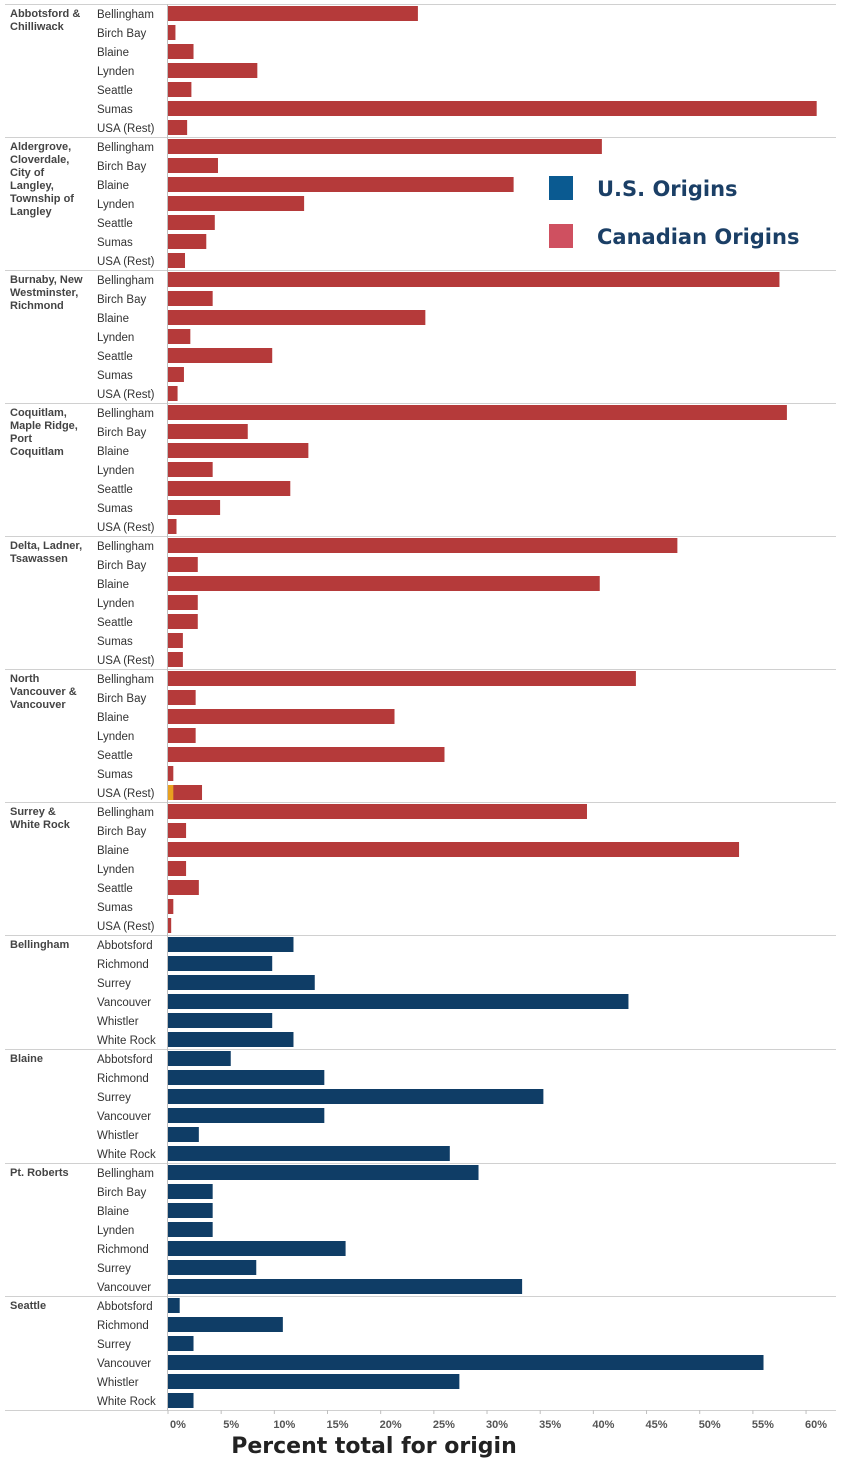 The image size is (841, 1462). I want to click on legend-swatch, so click(561, 236).